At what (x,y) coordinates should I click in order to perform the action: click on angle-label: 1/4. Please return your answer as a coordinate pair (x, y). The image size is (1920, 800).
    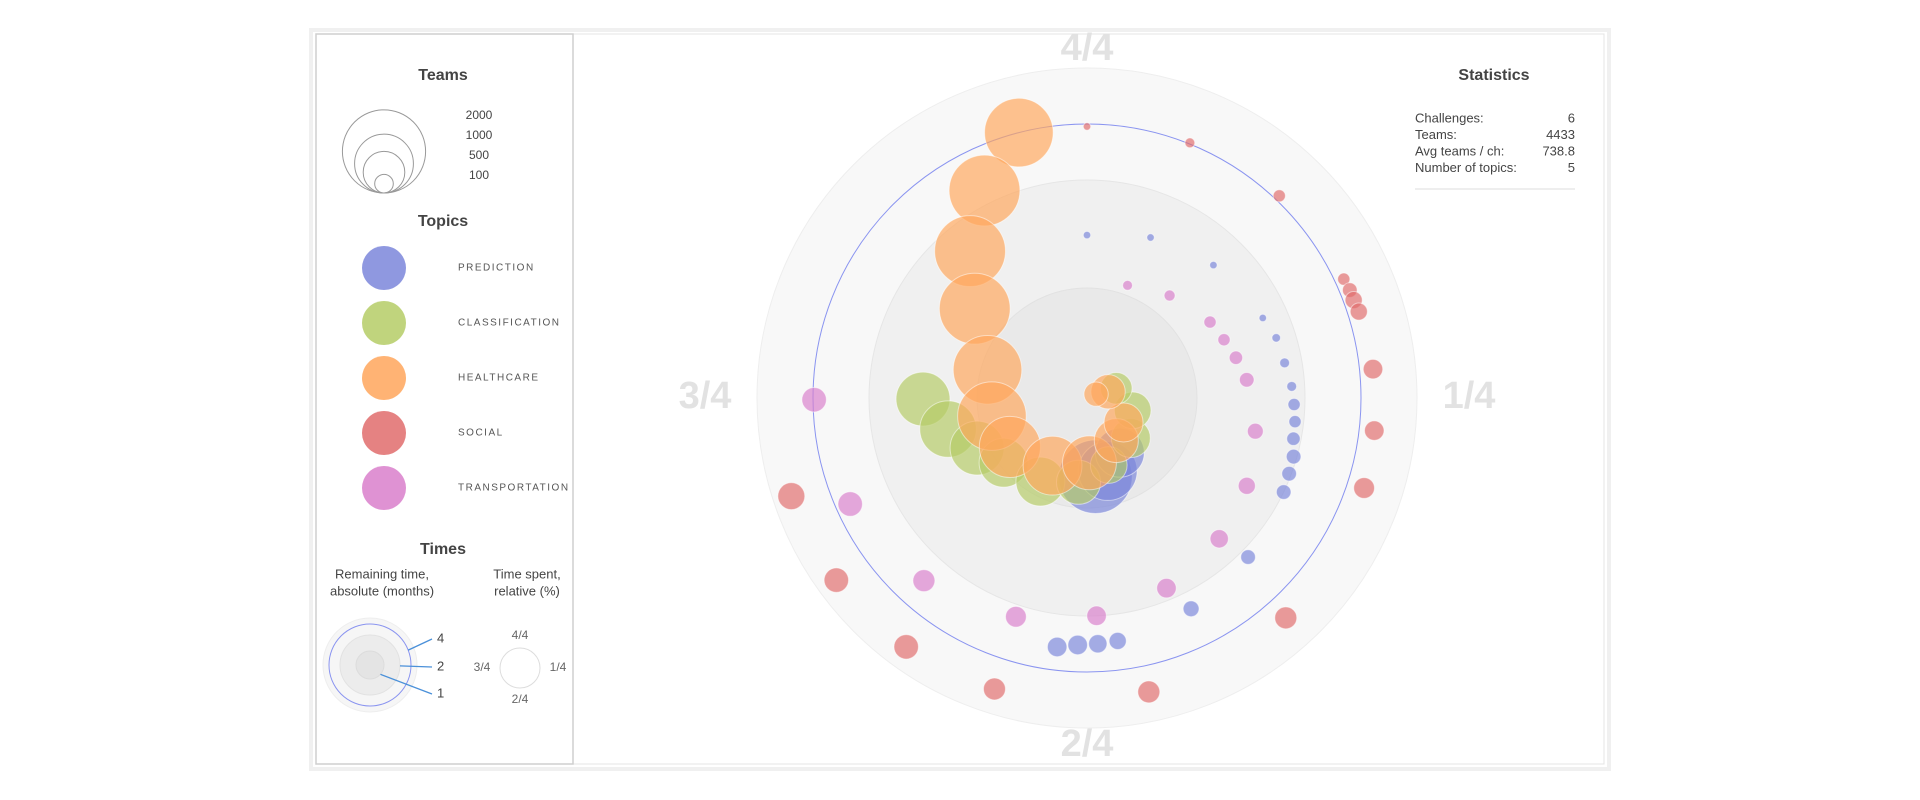
    Looking at the image, I should click on (1469, 396).